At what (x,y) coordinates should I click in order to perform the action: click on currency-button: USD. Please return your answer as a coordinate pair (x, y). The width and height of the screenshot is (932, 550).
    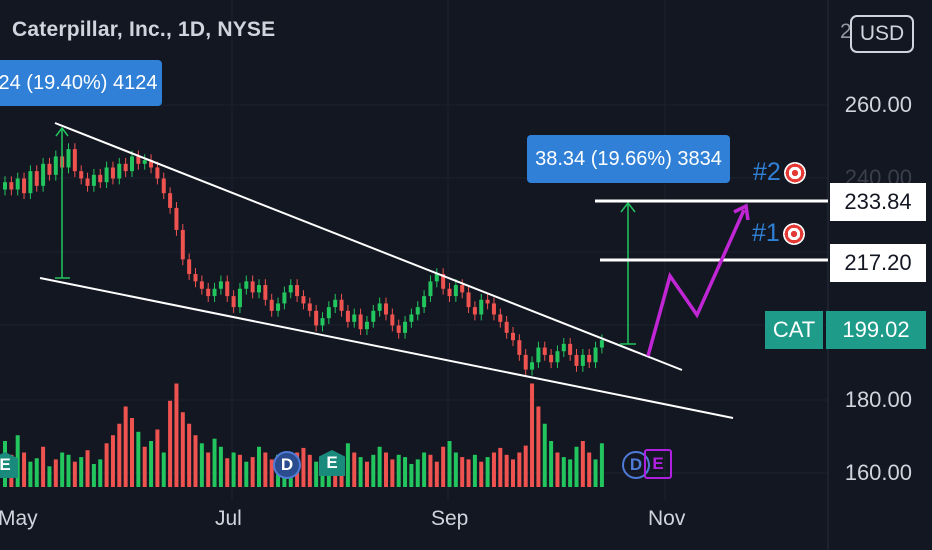
    Looking at the image, I should click on (882, 34).